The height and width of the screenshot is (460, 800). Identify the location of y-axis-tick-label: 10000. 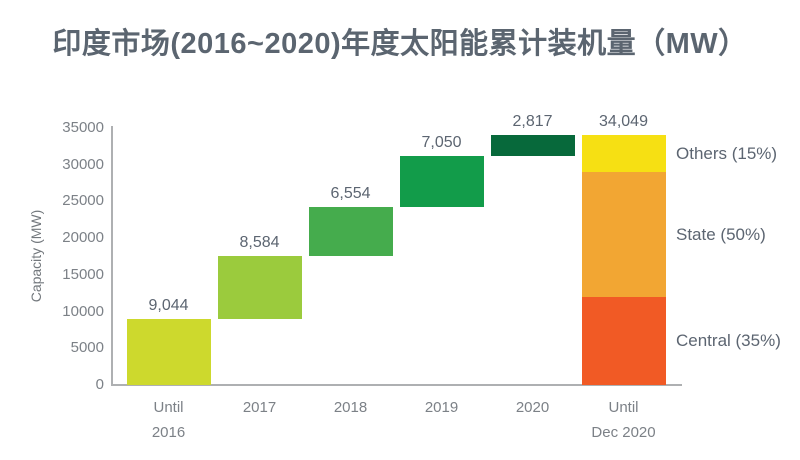
(83, 311).